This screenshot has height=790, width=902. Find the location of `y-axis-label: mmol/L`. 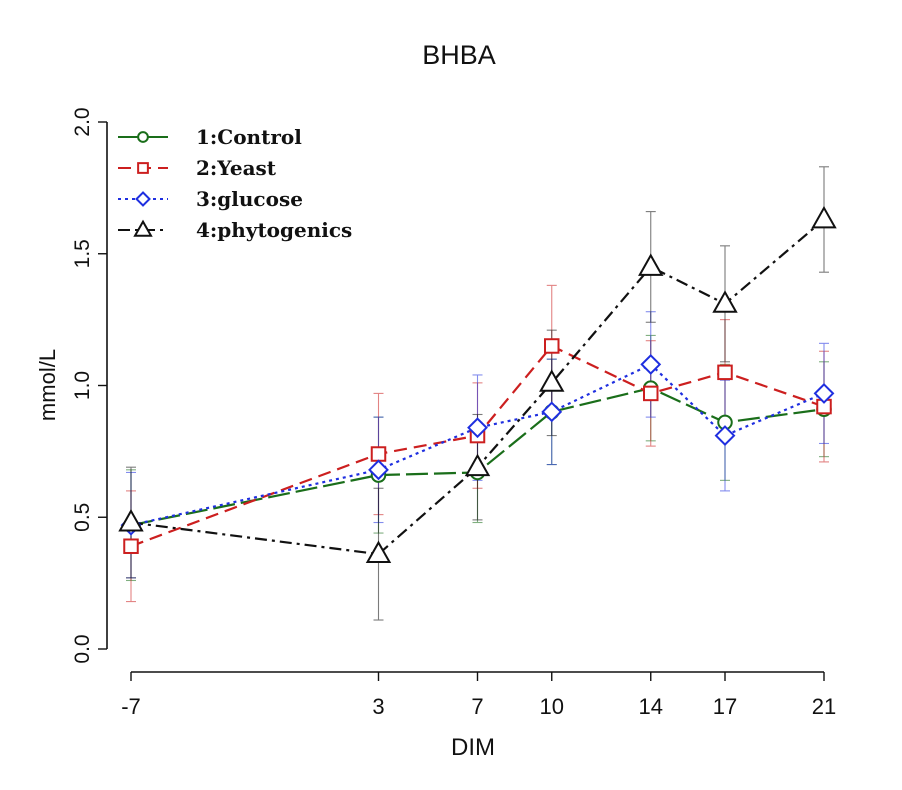

y-axis-label: mmol/L is located at coordinates (47, 385).